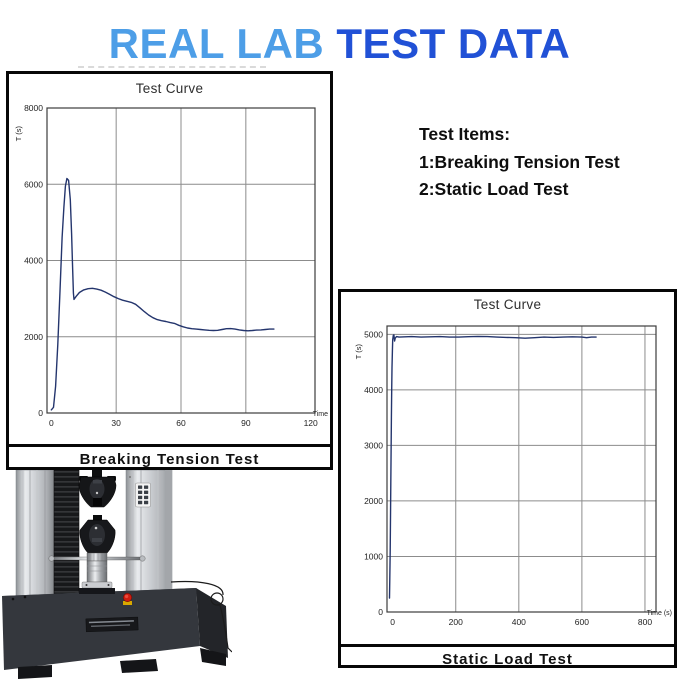  What do you see at coordinates (507, 658) in the screenshot?
I see `chart-caption: Static Load Test` at bounding box center [507, 658].